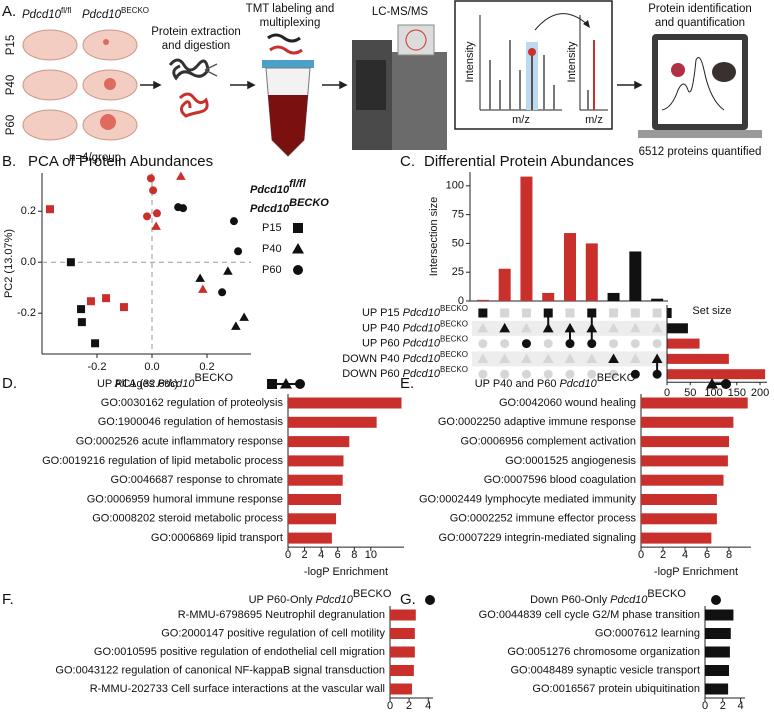 This screenshot has height=716, width=774. What do you see at coordinates (272, 270) in the screenshot?
I see `legend-age: P60` at bounding box center [272, 270].